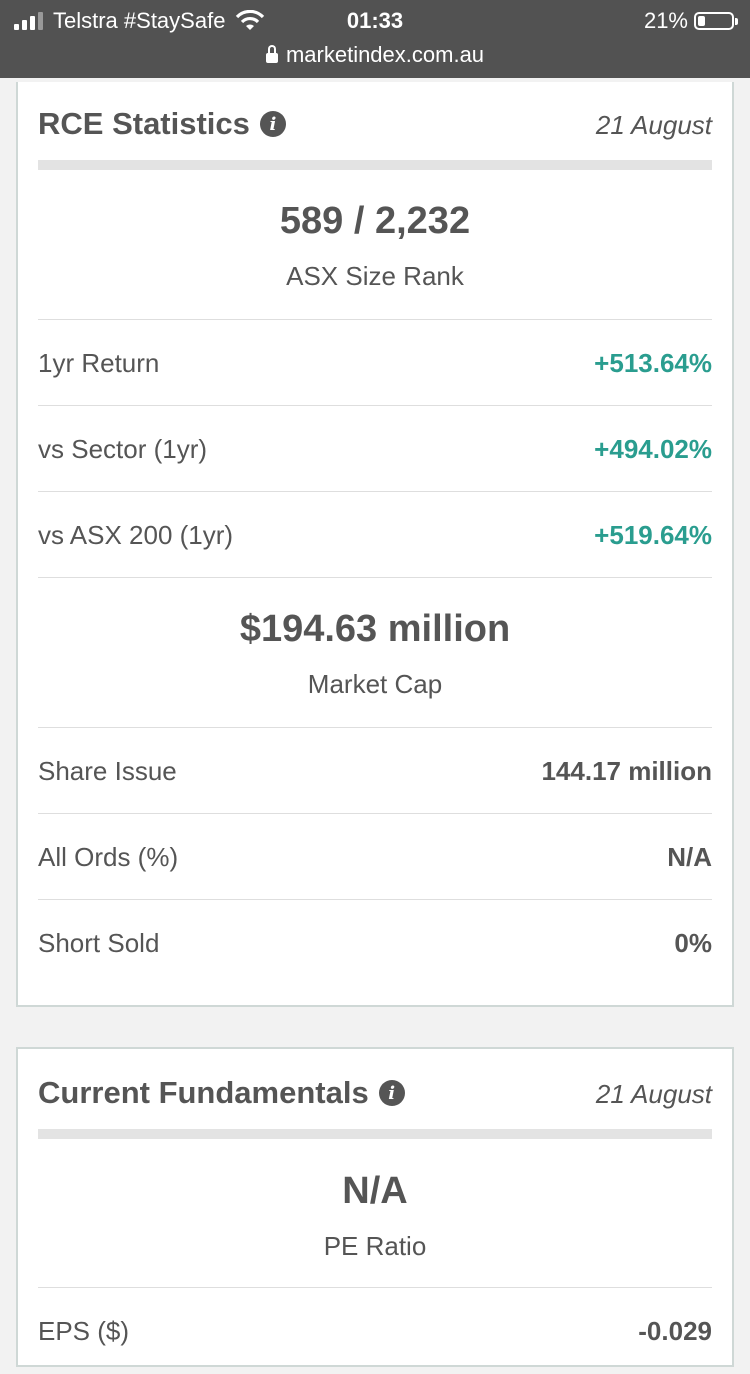 This screenshot has width=750, height=1374. I want to click on row-label: vs Sector (1yr), so click(123, 448).